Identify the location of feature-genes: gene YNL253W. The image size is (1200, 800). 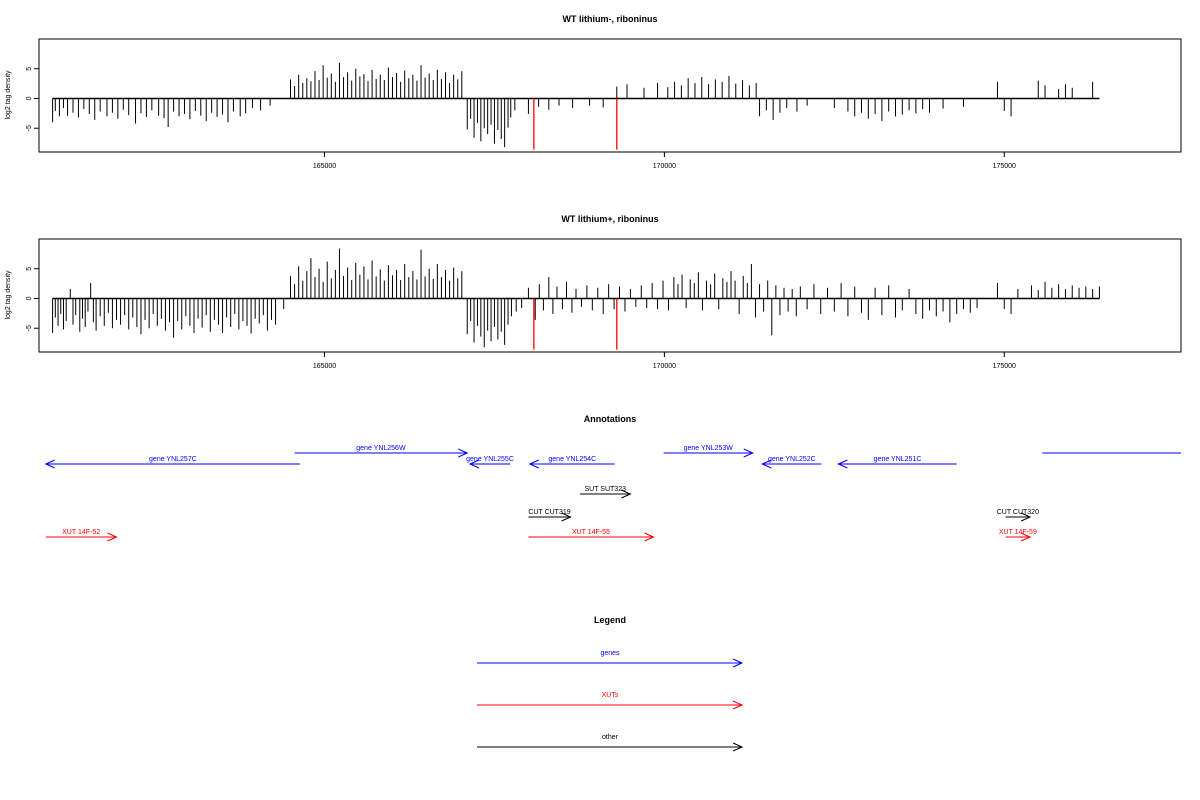
(708, 451).